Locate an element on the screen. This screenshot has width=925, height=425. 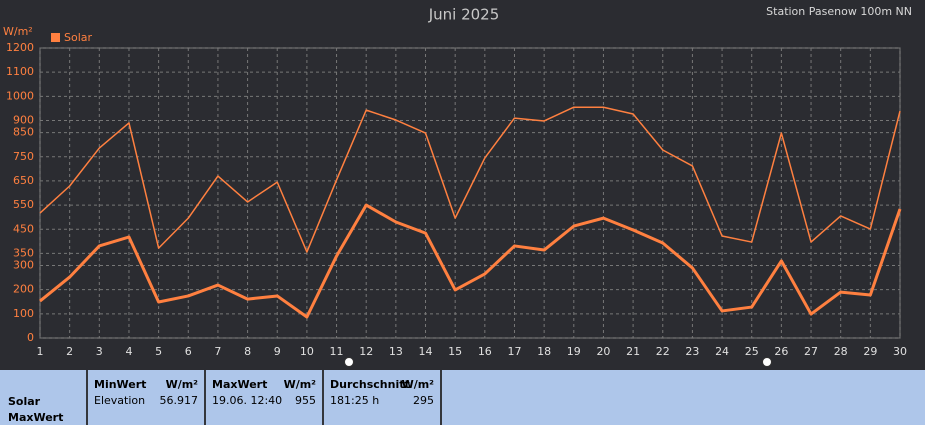
x-tick-label: 12 is located at coordinates (366, 351).